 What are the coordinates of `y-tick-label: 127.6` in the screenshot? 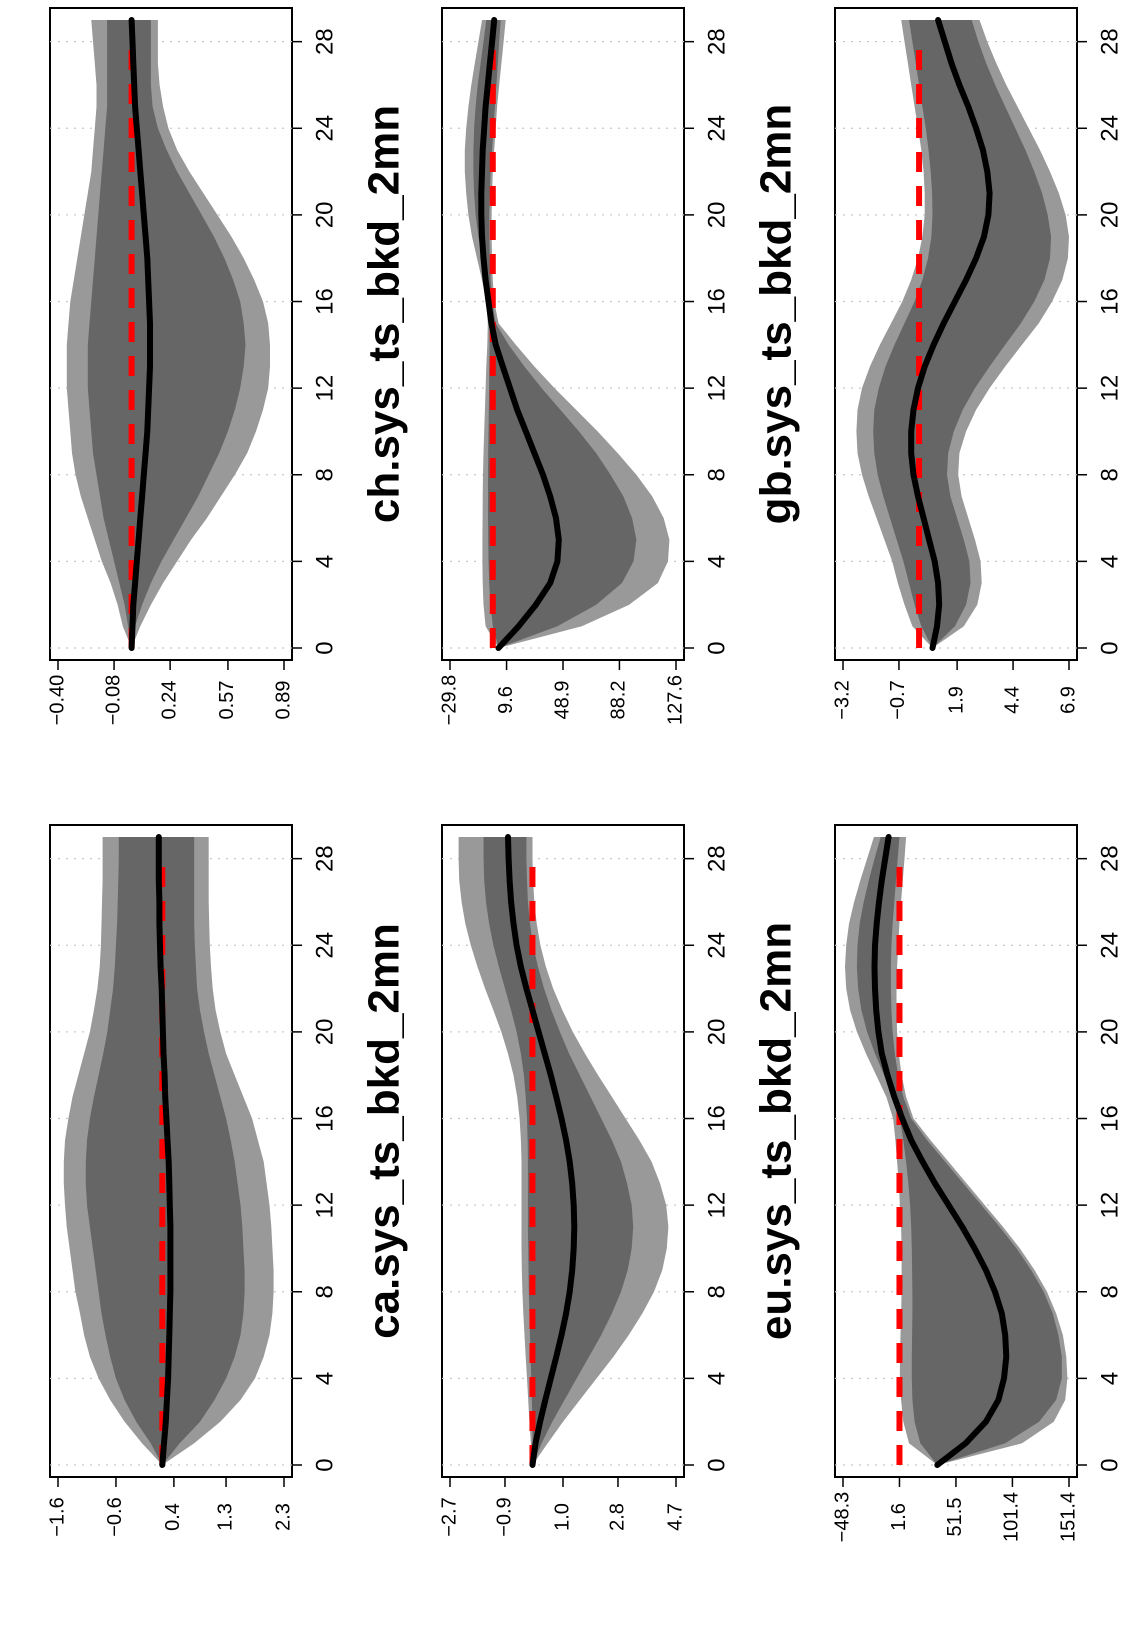 It's located at (675, 700).